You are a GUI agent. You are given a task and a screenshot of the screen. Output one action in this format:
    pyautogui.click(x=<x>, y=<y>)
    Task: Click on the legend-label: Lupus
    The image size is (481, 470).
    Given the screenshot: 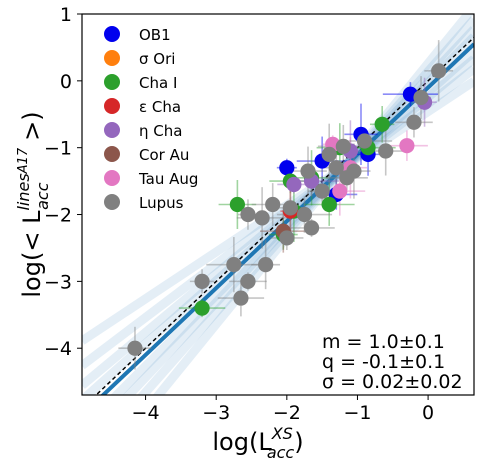 What is the action you would take?
    pyautogui.click(x=161, y=203)
    